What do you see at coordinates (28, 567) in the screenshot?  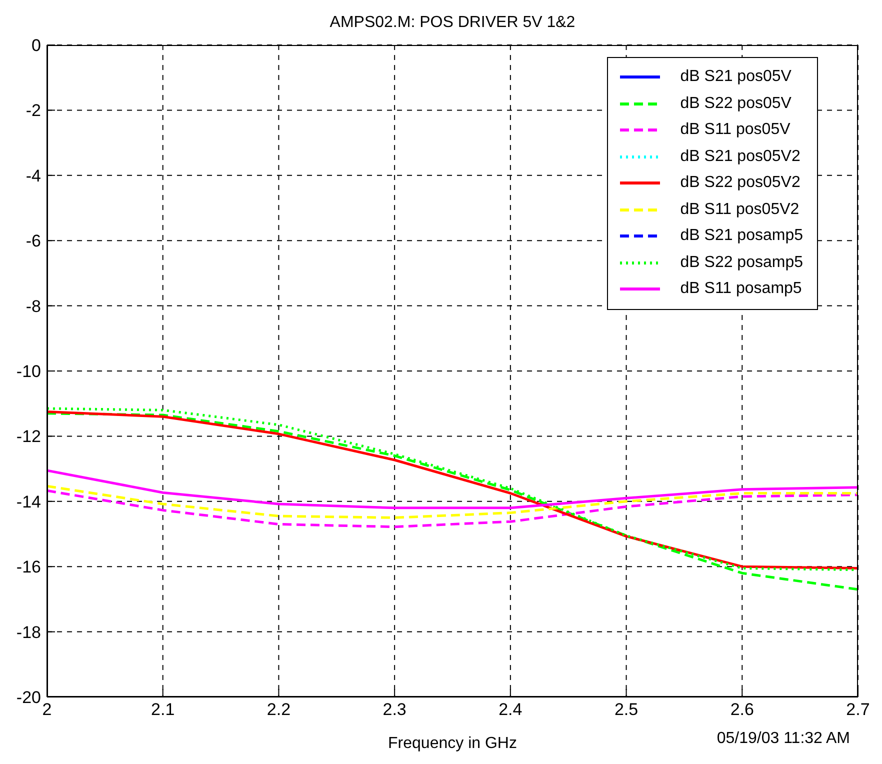 I see `y-tick-label: -16` at bounding box center [28, 567].